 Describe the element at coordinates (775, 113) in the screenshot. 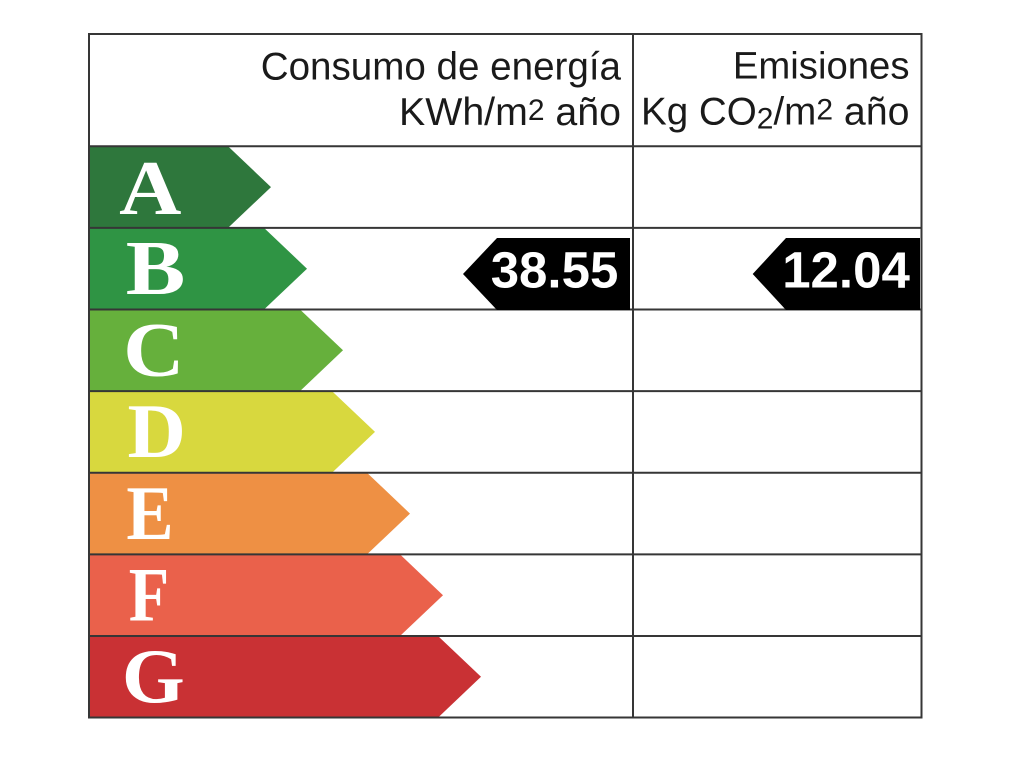

I see `svg-text: Kg CO2/m2 año` at that location.